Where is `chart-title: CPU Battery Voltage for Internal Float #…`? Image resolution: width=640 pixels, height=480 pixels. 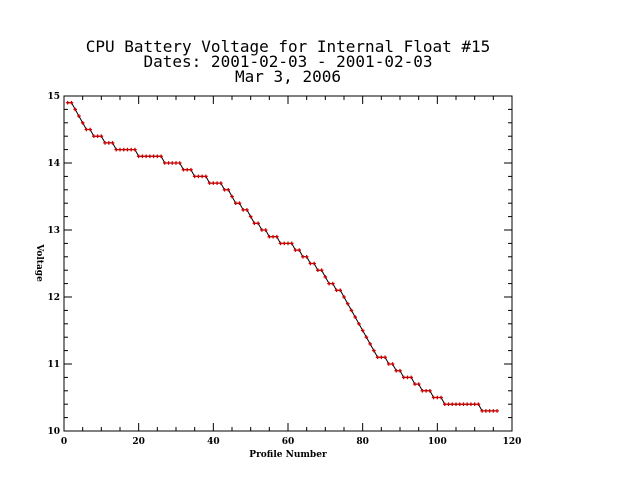
chart-title: CPU Battery Voltage for Internal Float #… is located at coordinates (288, 61).